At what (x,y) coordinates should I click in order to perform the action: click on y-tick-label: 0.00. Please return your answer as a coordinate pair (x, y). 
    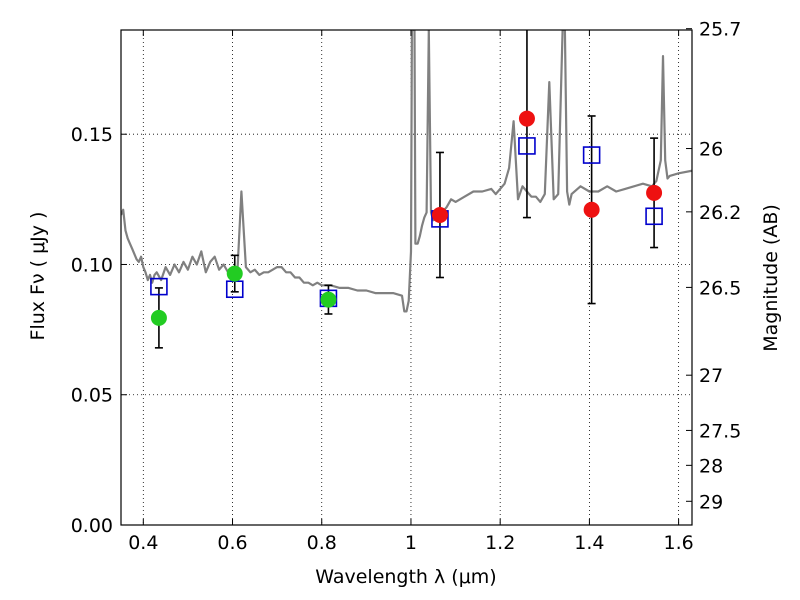
    Looking at the image, I should click on (92, 526).